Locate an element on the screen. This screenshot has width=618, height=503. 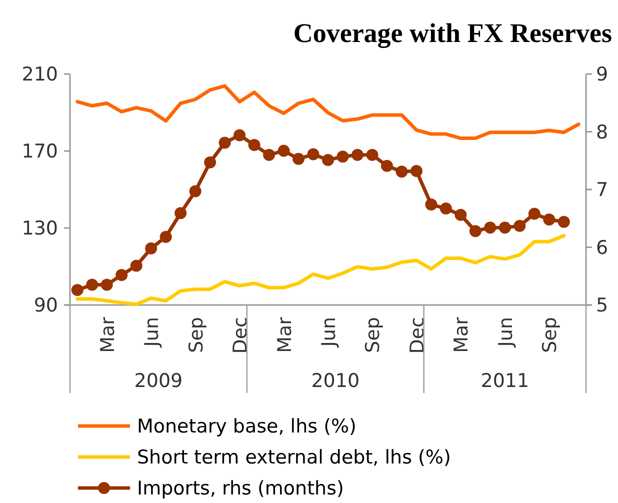
legend-label: Monetary base, lhs (%) is located at coordinates (246, 427).